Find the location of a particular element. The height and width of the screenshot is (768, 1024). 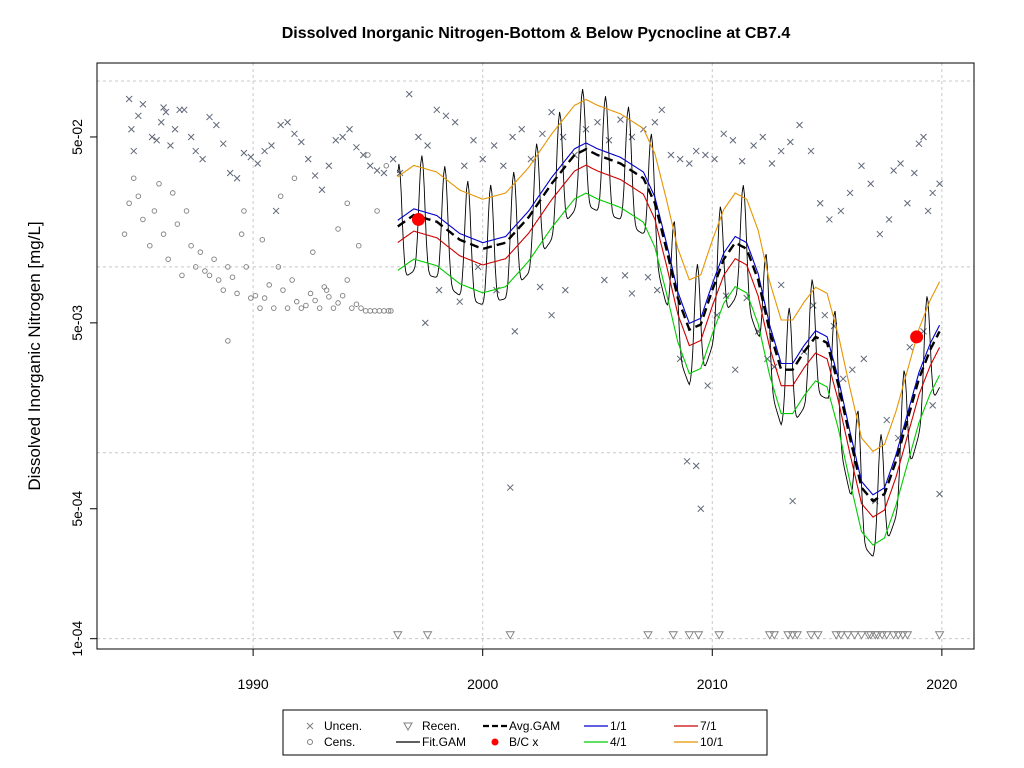

y-tick-label: 5e-04 is located at coordinates (77, 509).